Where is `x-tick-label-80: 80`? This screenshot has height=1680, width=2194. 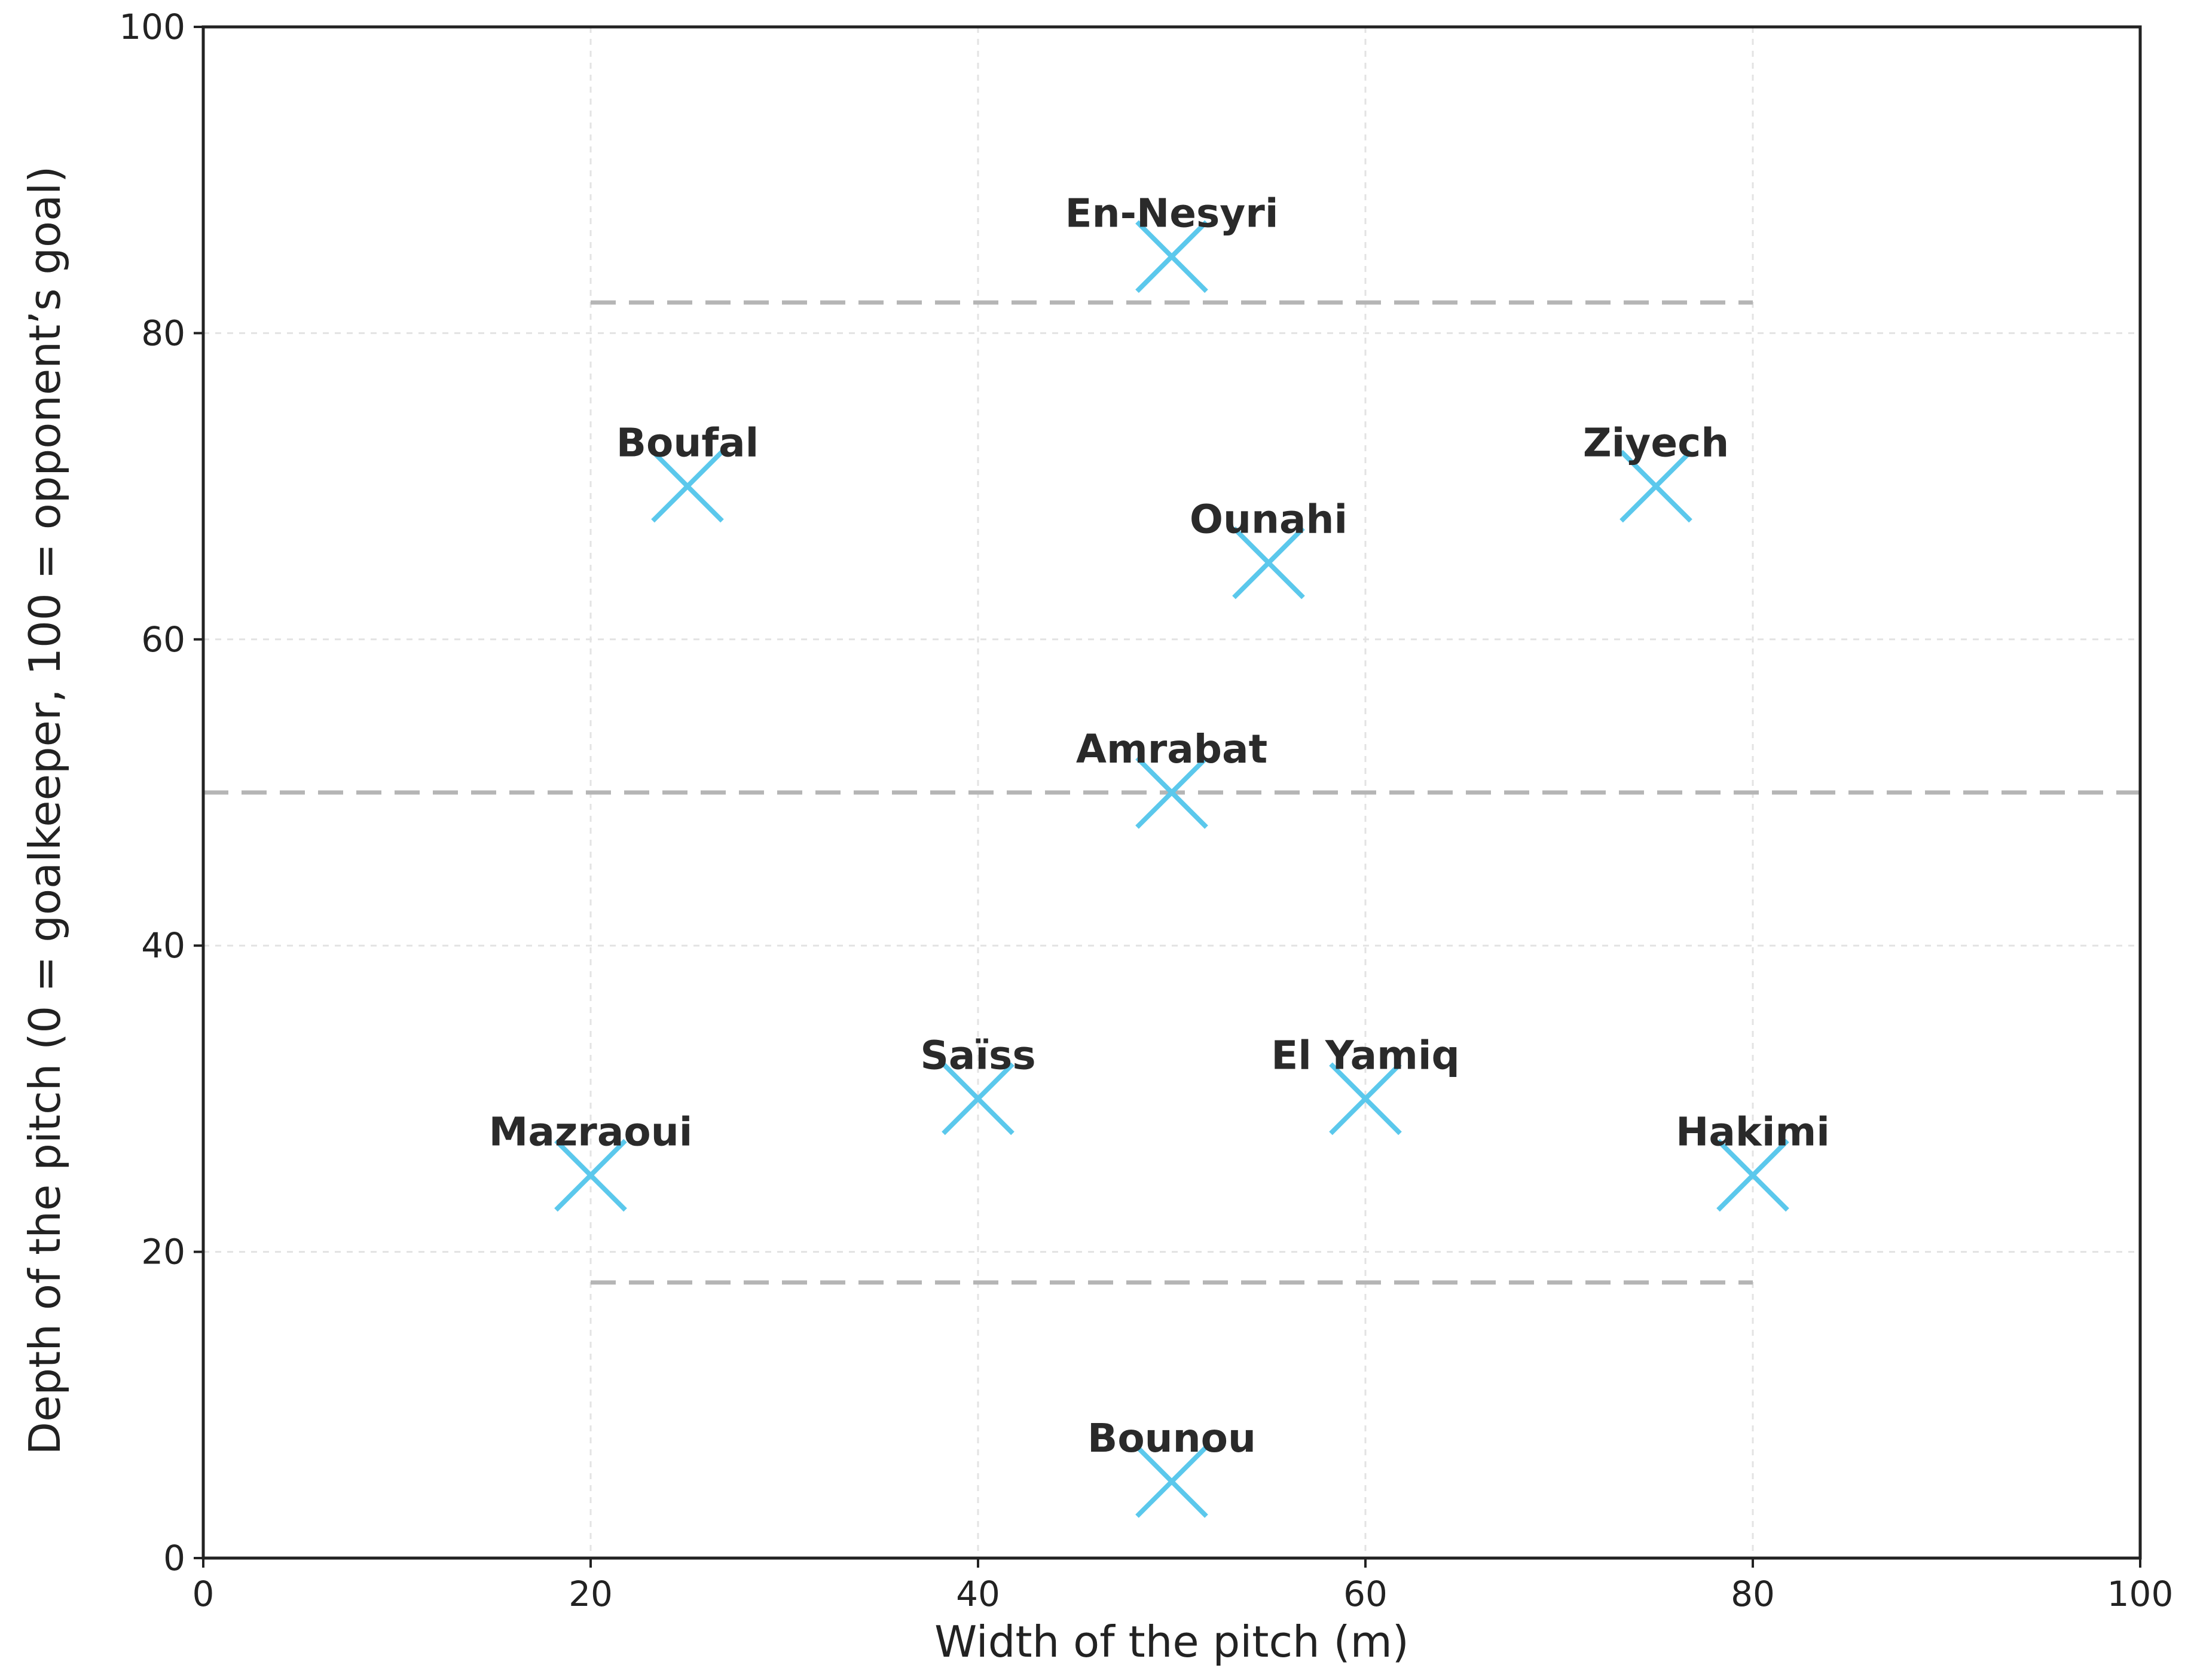 x-tick-label-80: 80 is located at coordinates (1753, 1594).